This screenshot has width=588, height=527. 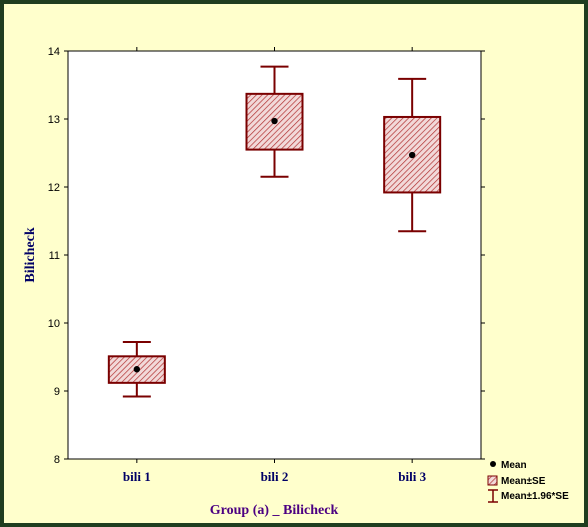 What do you see at coordinates (54, 52) in the screenshot?
I see `y-tick-label: 14` at bounding box center [54, 52].